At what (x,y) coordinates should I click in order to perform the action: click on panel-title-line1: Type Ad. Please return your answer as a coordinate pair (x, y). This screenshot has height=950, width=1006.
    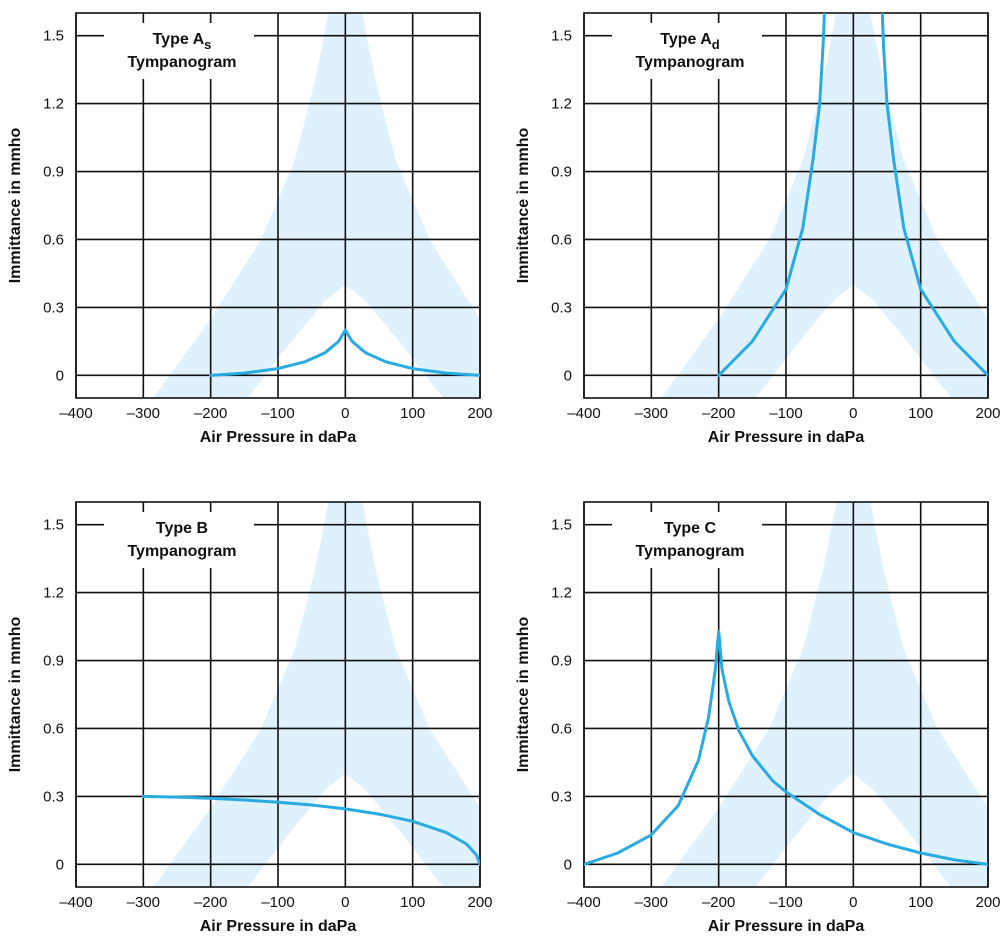
    Looking at the image, I should click on (690, 41).